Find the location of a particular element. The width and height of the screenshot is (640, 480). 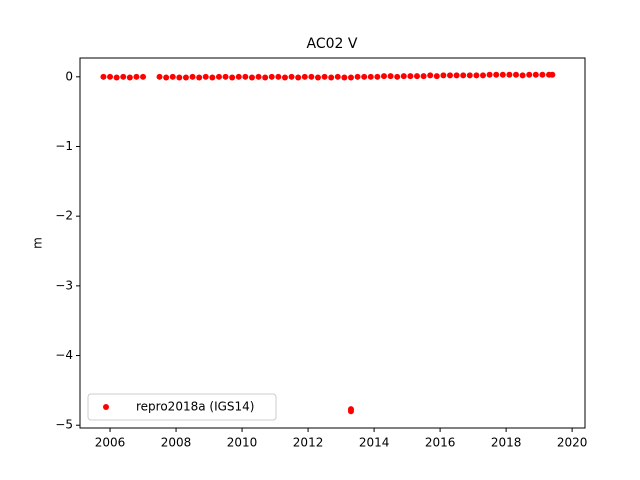

legend-marker is located at coordinates (106, 407).